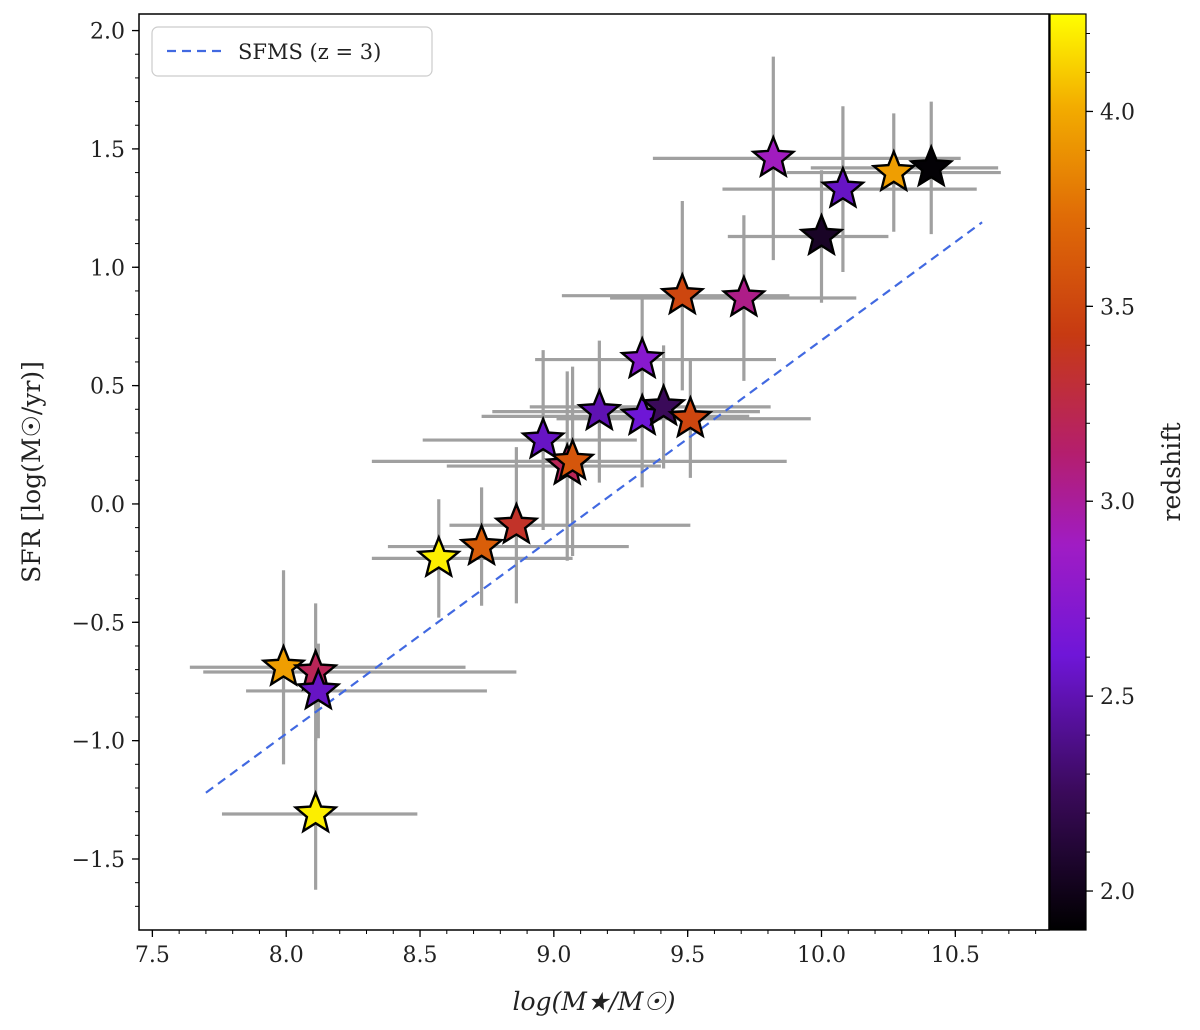  What do you see at coordinates (286, 955) in the screenshot?
I see `x-tick-label: 8.0` at bounding box center [286, 955].